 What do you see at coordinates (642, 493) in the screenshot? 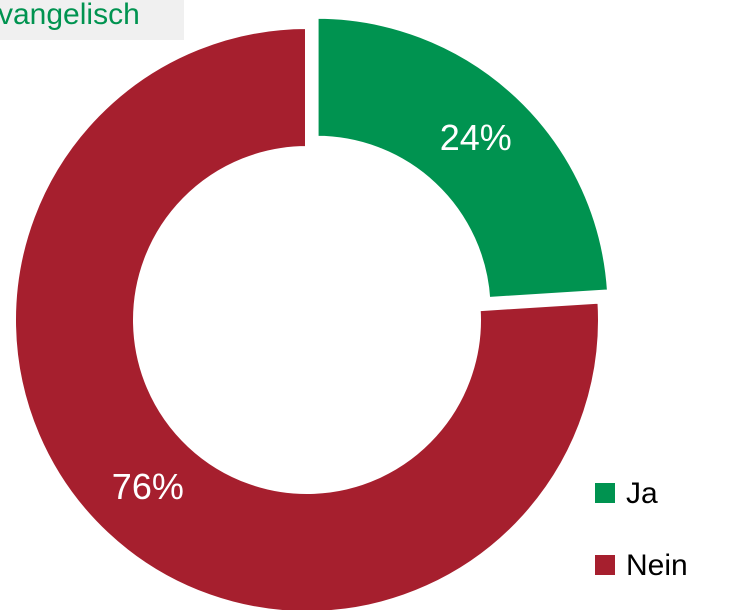
I see `legend-label: Ja` at bounding box center [642, 493].